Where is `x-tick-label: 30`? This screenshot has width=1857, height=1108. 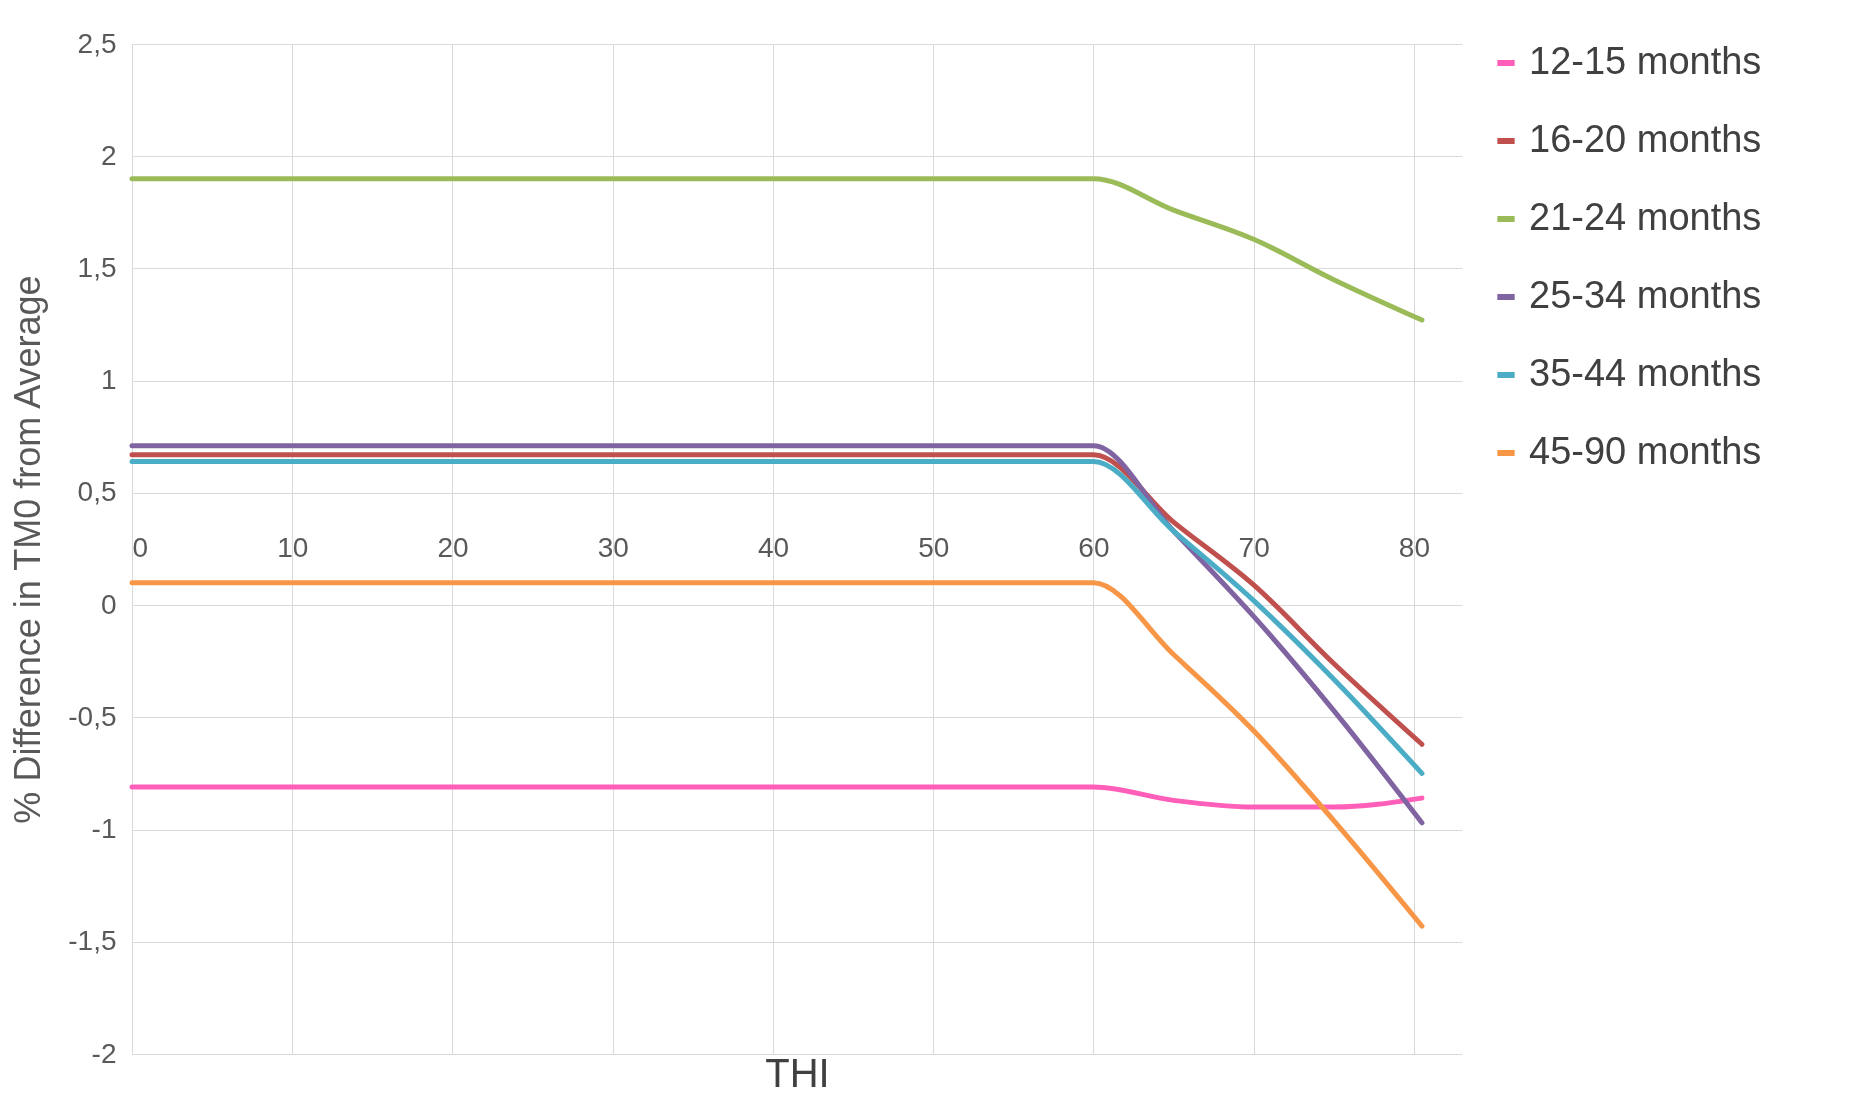
x-tick-label: 30 is located at coordinates (613, 547).